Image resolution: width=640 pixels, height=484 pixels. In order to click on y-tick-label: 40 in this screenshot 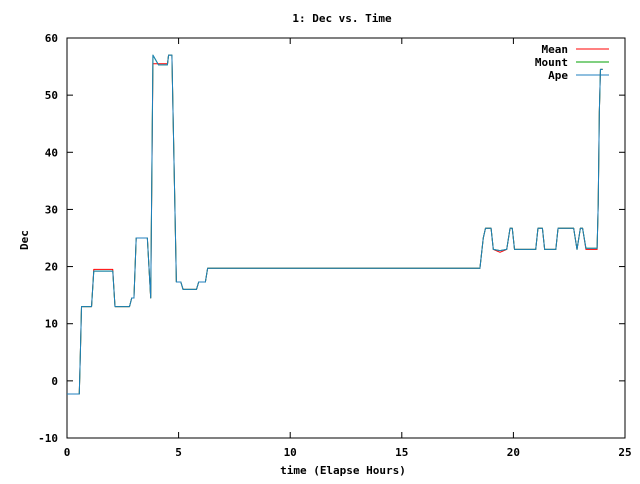, I will do `click(51, 152)`.